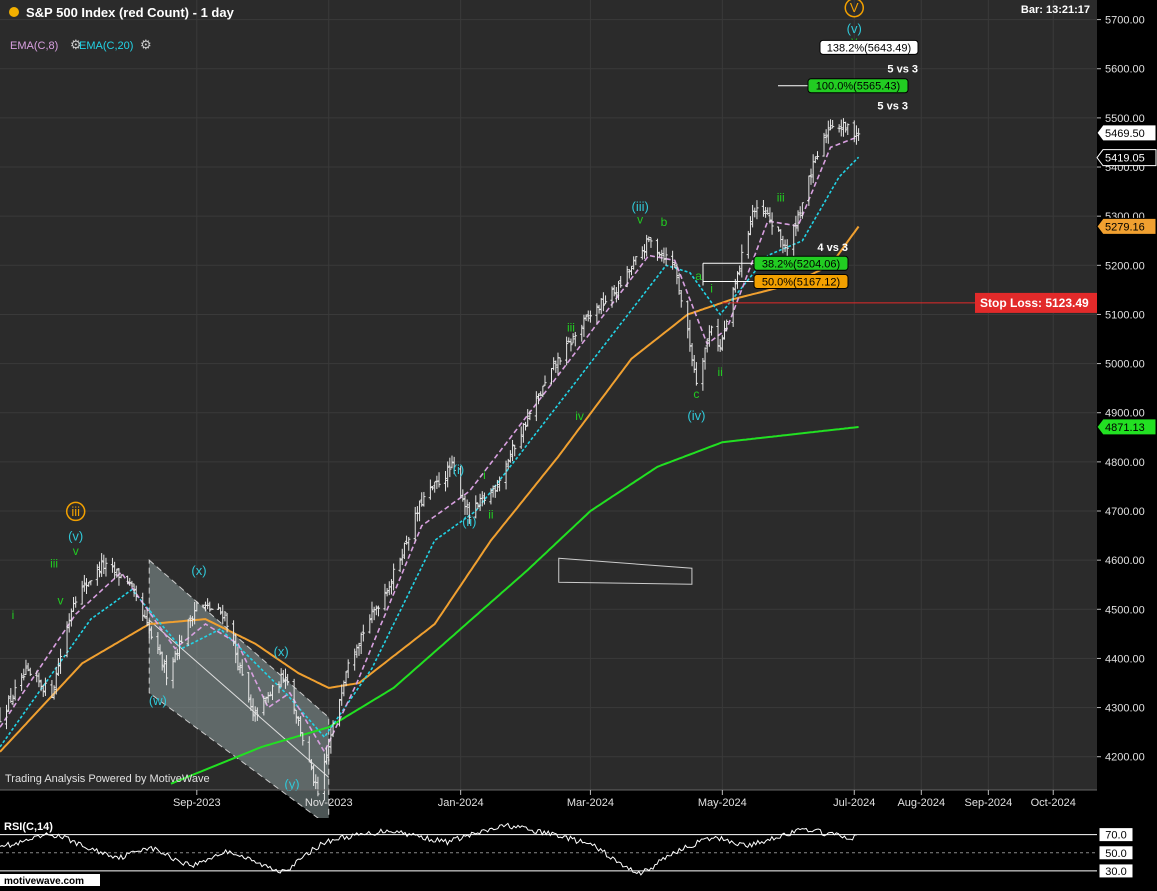 The image size is (1157, 891). Describe the element at coordinates (1115, 836) in the screenshot. I see `rsi-level-label: 70.0` at that location.